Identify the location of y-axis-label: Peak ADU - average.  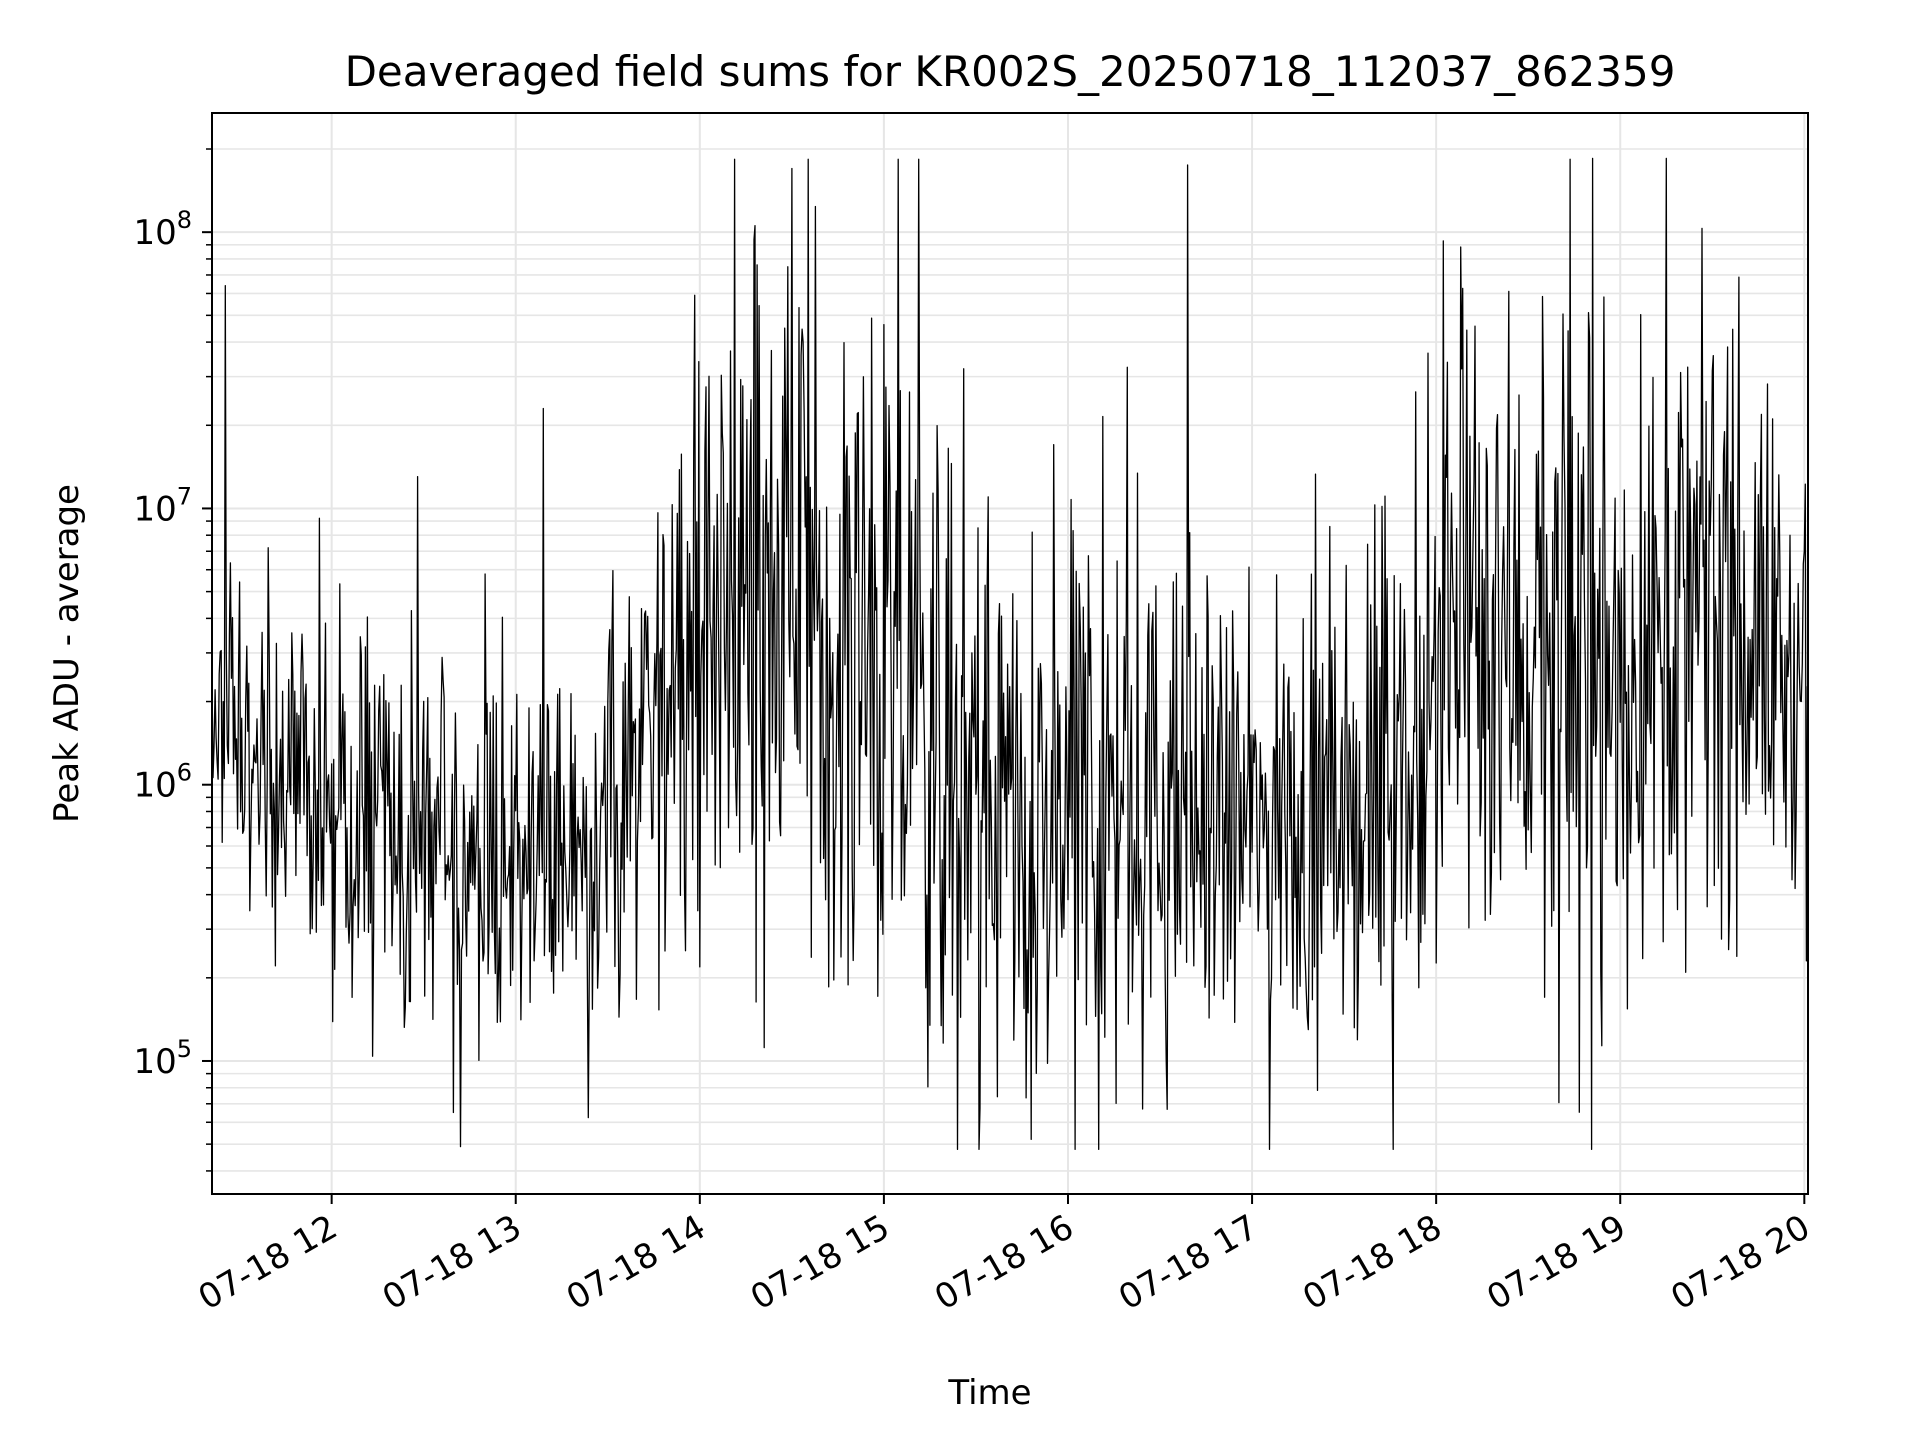
(67, 653).